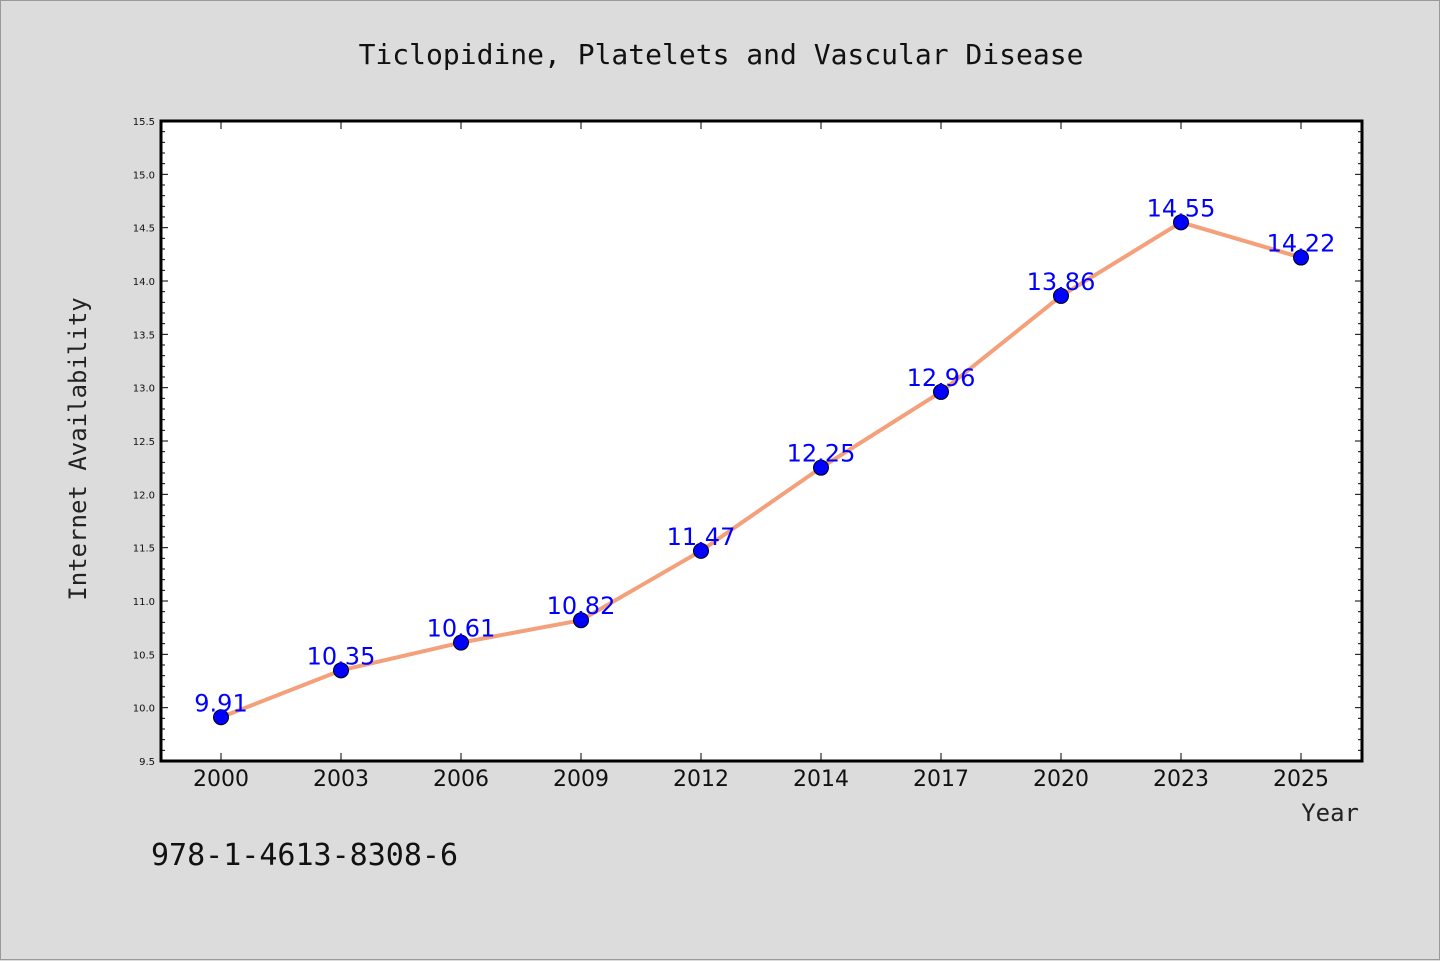  What do you see at coordinates (941, 378) in the screenshot?
I see `data-label: 12.96` at bounding box center [941, 378].